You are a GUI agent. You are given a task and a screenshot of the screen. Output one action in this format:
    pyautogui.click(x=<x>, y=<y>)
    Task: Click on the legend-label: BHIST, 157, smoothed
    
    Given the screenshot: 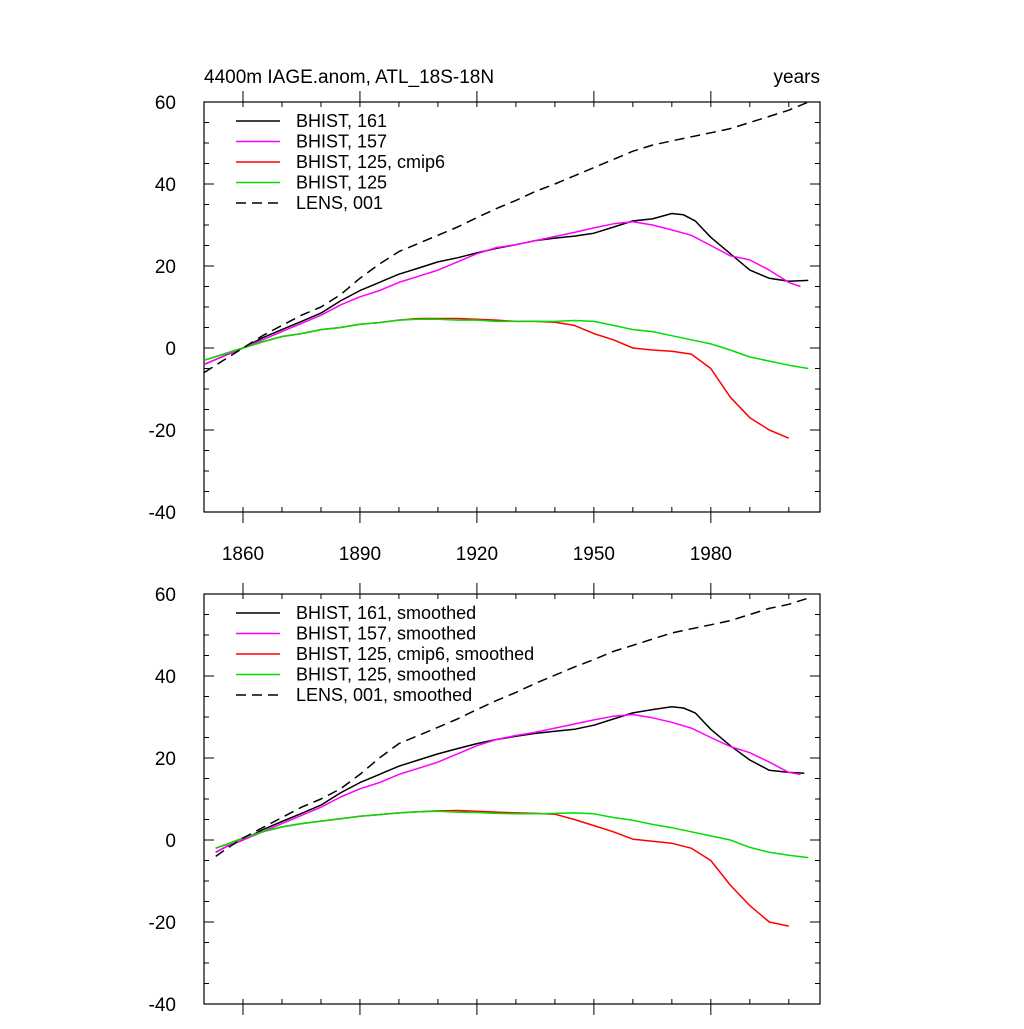 What is the action you would take?
    pyautogui.click(x=386, y=634)
    